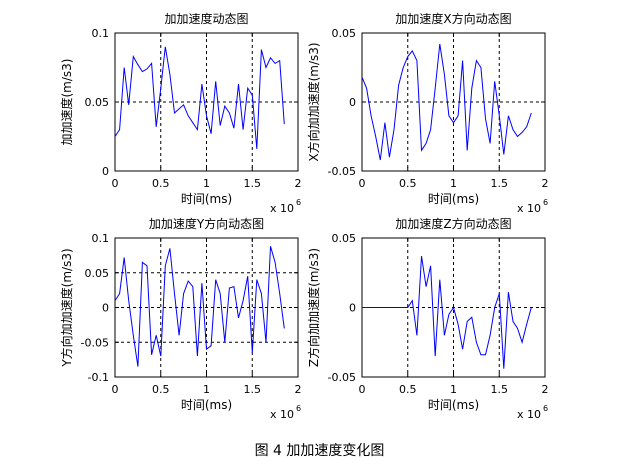 This screenshot has height=465, width=639. What do you see at coordinates (313, 101) in the screenshot?
I see `y-axis-label: X方向加加速度(m/s3)` at bounding box center [313, 101].